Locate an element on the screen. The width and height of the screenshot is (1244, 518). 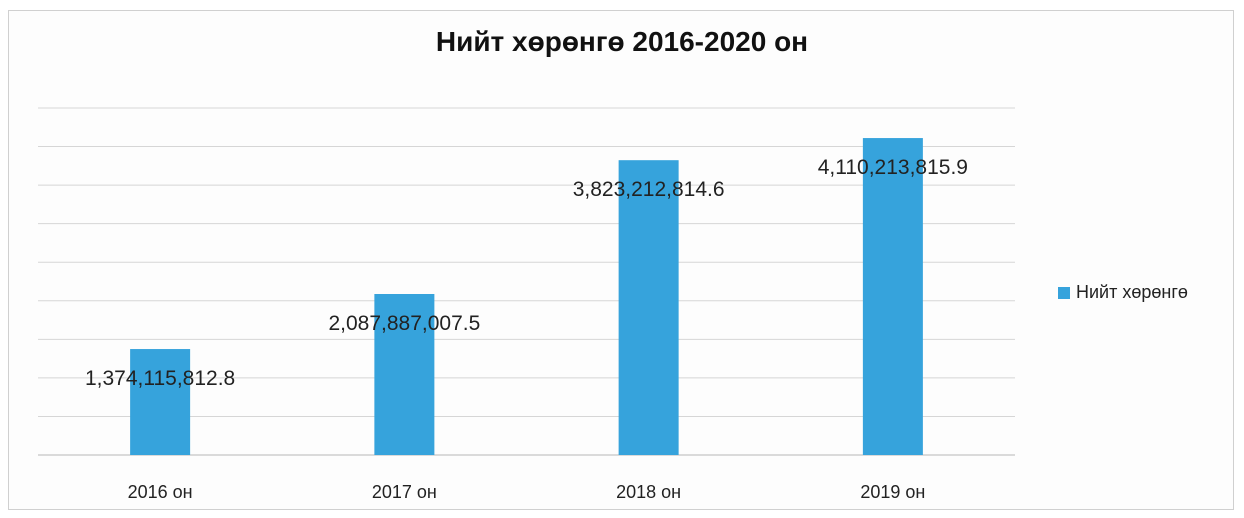
chart-title: Нийт хөрөнгө 2016-2020 он is located at coordinates (622, 41).